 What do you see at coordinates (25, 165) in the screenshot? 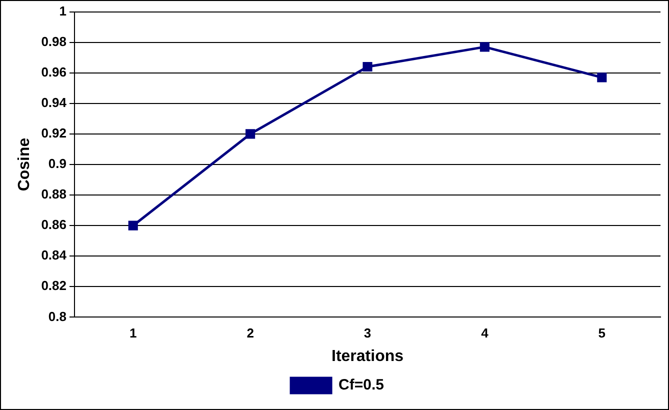
I see `y-axis-title: Cosine` at bounding box center [25, 165].